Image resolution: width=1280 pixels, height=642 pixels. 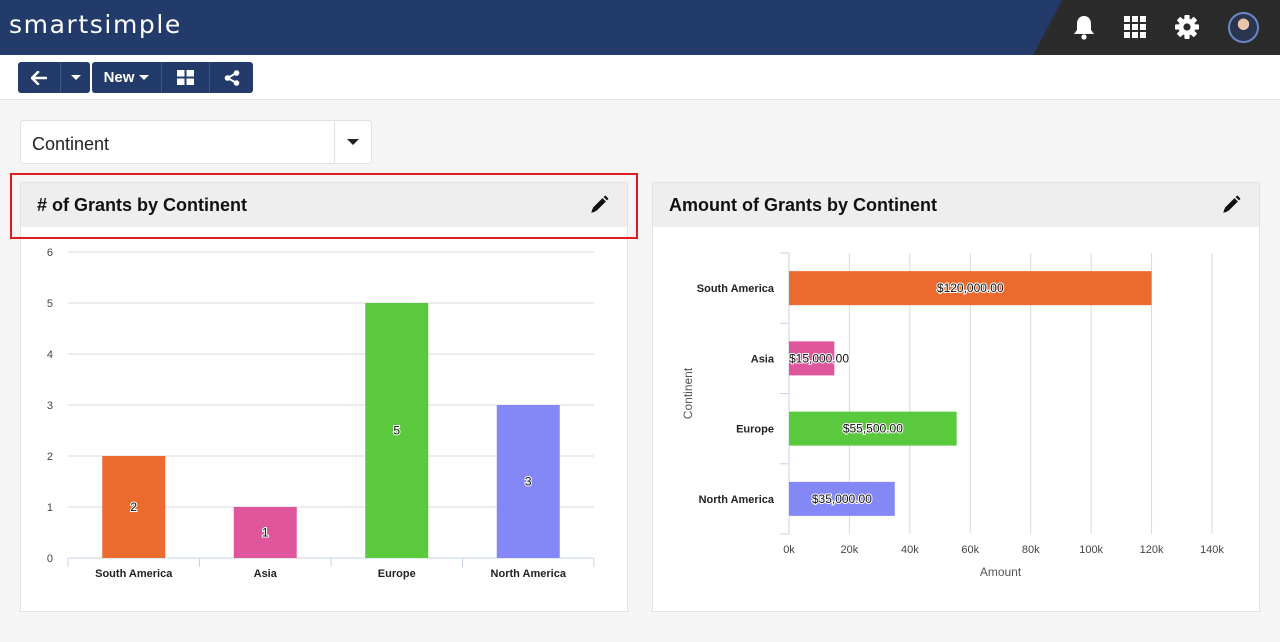 I want to click on x-tick-label: 100k, so click(x=1091, y=550).